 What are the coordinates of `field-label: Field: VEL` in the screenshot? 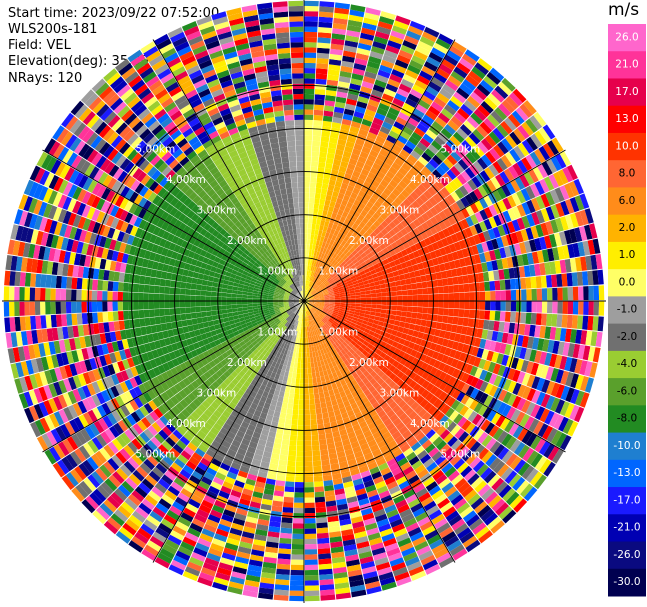 It's located at (39, 45).